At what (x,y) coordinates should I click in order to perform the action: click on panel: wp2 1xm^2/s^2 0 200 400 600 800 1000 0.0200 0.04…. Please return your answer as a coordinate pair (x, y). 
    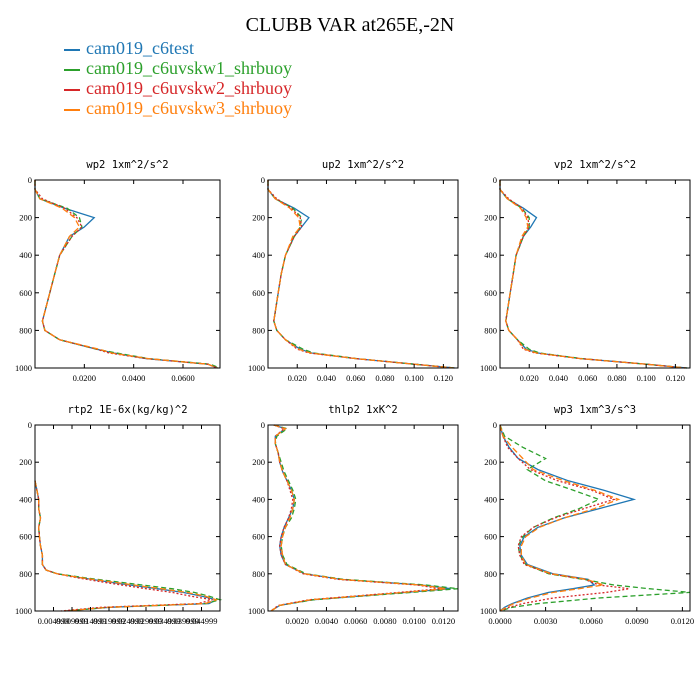
    Looking at the image, I should click on (118, 271).